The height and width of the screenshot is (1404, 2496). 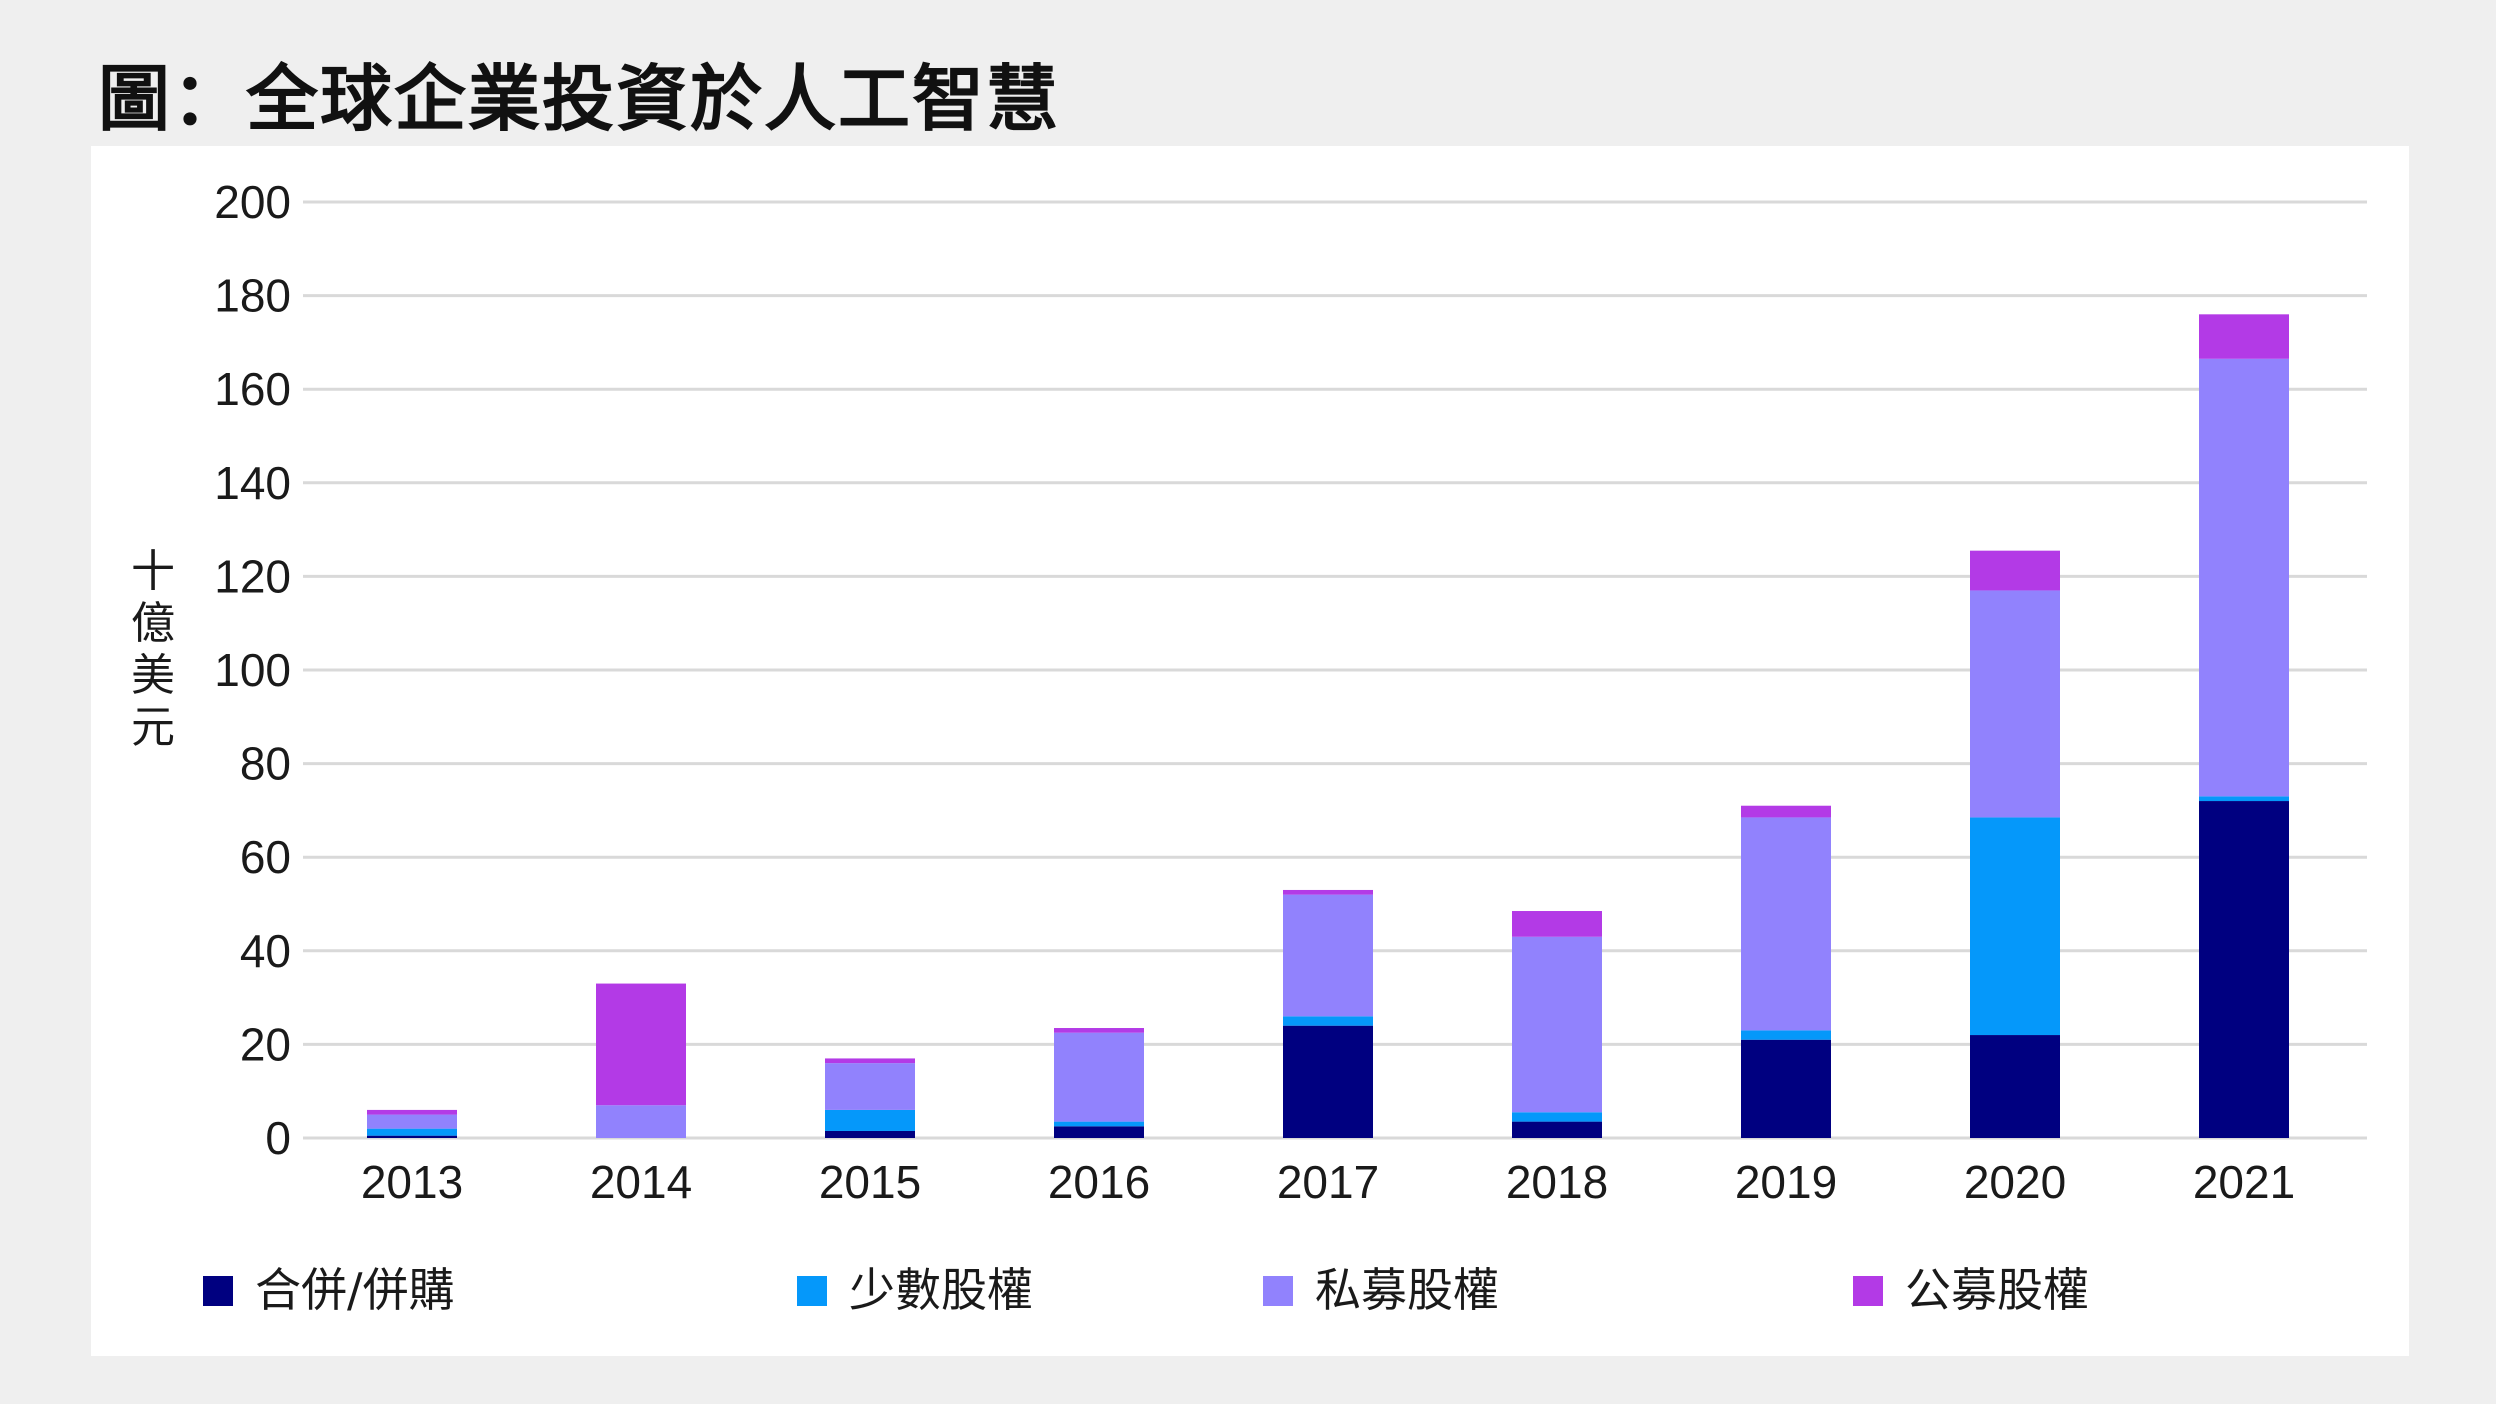 What do you see at coordinates (412, 1182) in the screenshot?
I see `x-tick-label: 2013` at bounding box center [412, 1182].